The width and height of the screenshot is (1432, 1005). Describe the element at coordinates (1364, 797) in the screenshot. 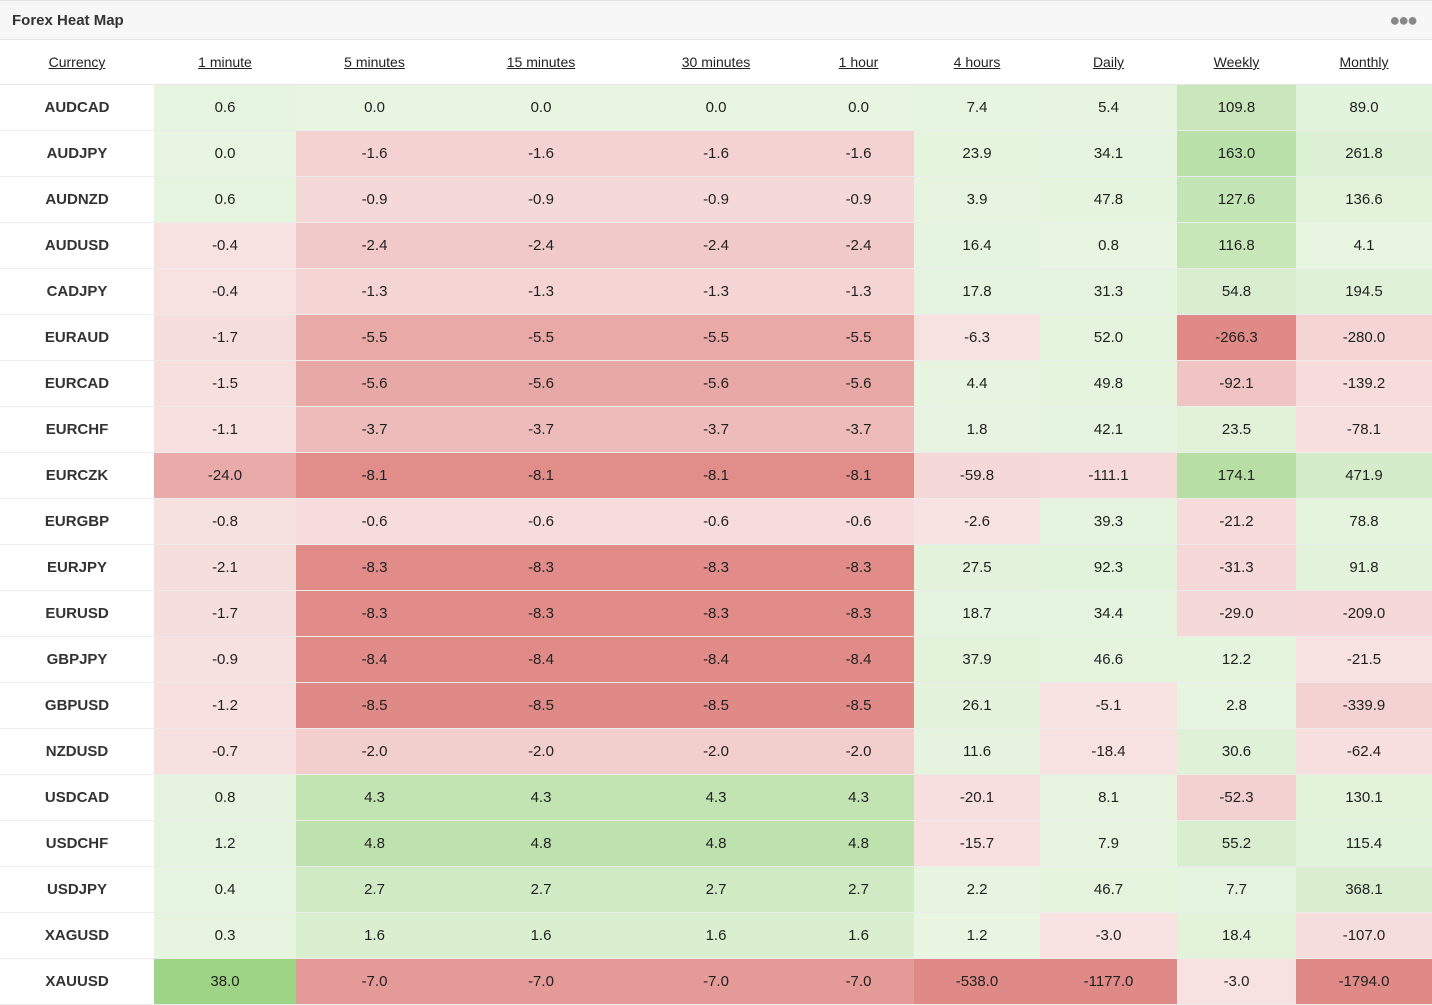

I see `heat-cell: 130.1` at that location.